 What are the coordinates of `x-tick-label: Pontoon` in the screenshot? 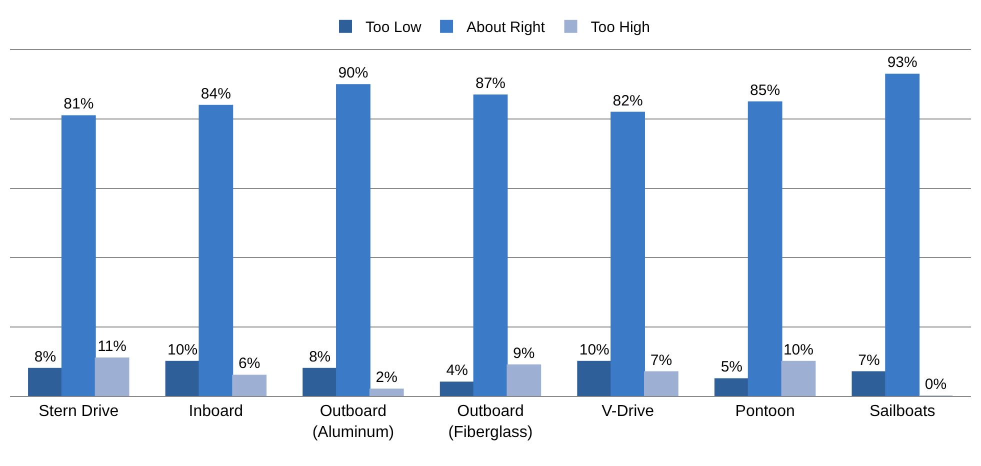 It's located at (765, 411).